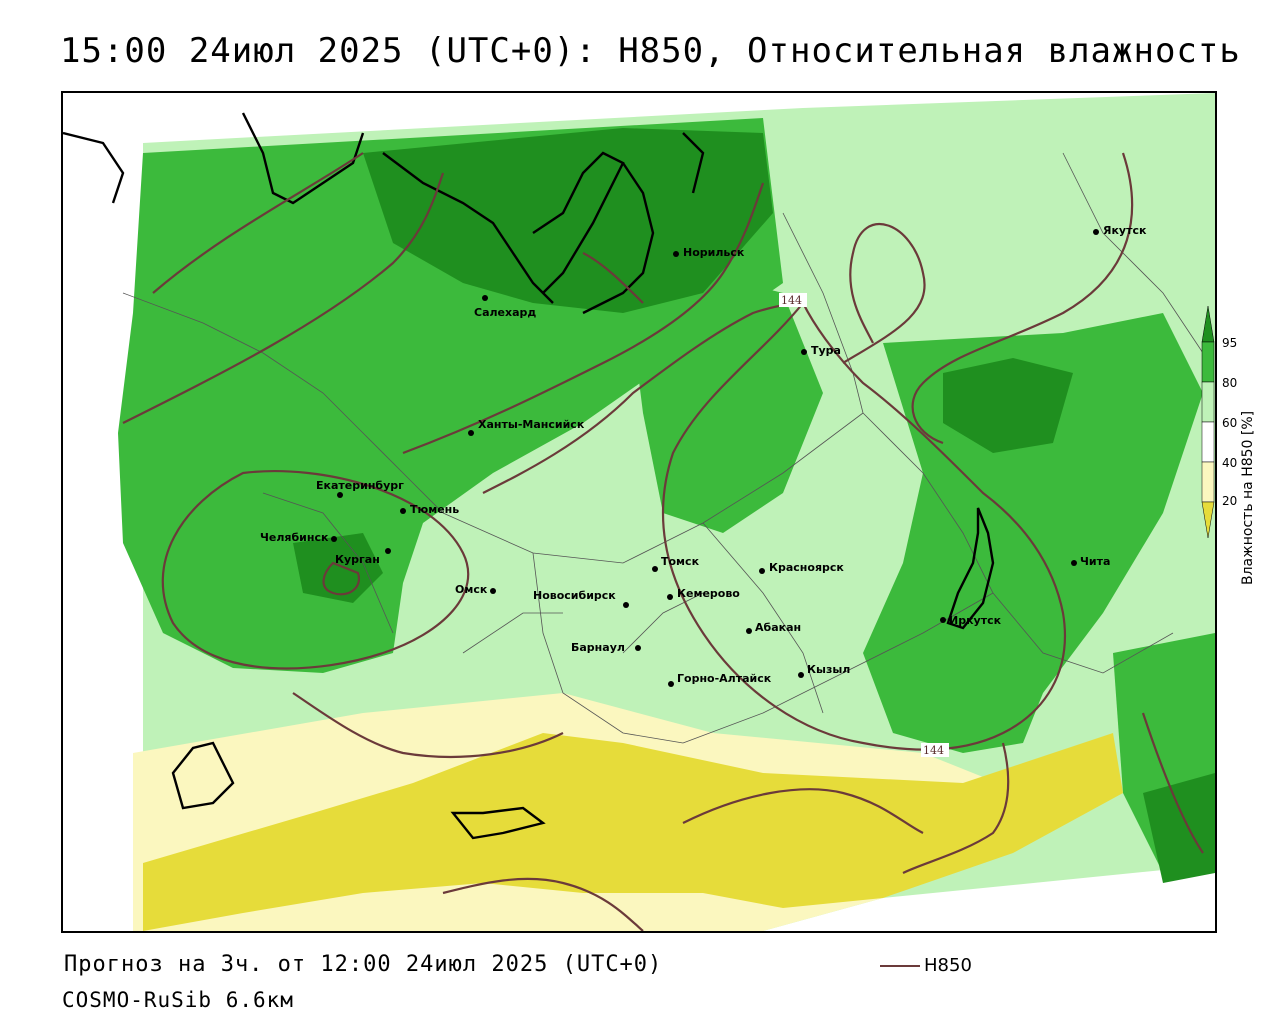 The image size is (1280, 1024). I want to click on city-kemerovo: Кемерово, so click(703, 593).